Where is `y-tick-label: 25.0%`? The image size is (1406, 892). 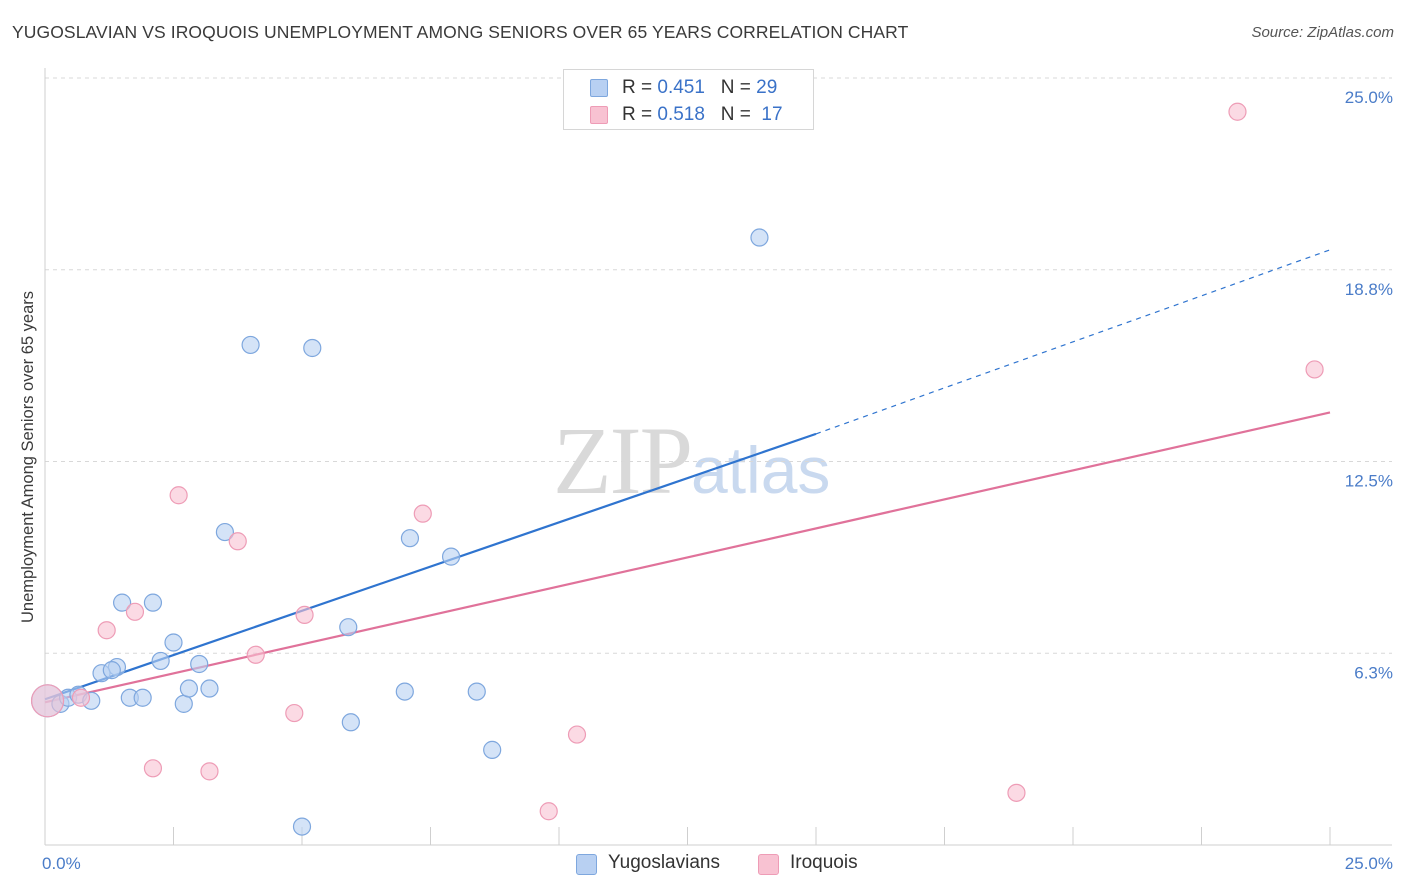 y-tick-label: 25.0% is located at coordinates (1369, 97).